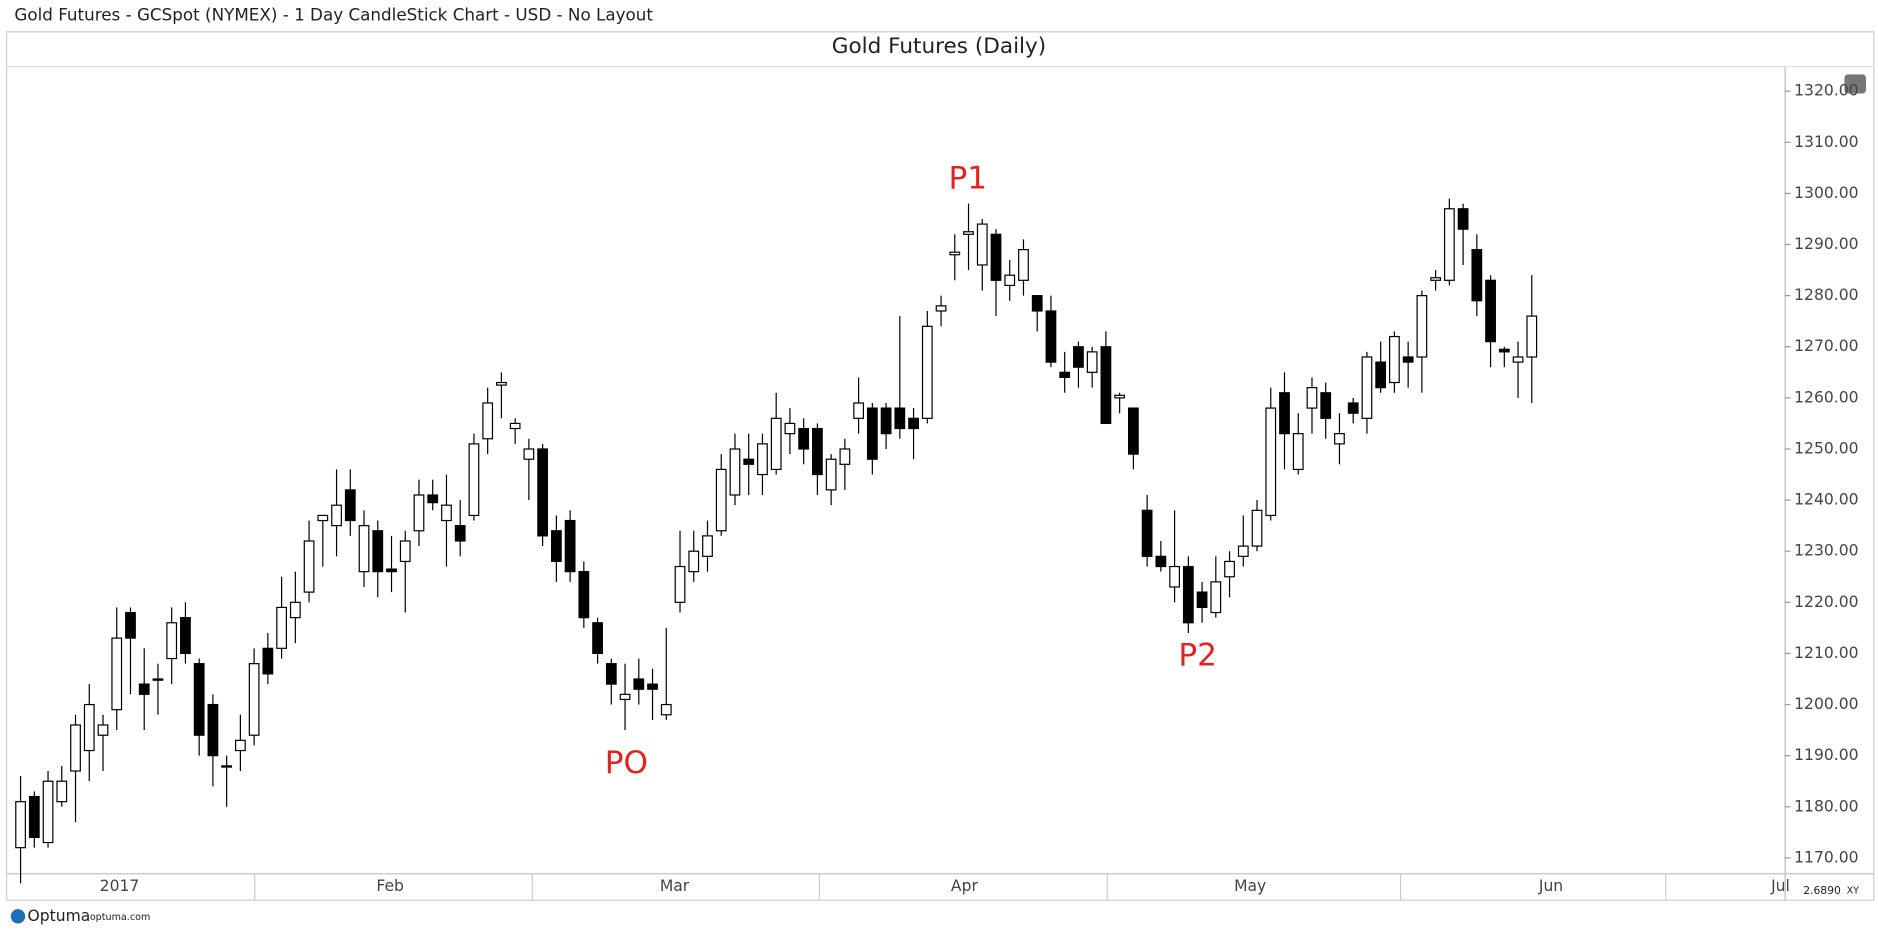  What do you see at coordinates (1826, 653) in the screenshot?
I see `y-tick-label: 1210.00` at bounding box center [1826, 653].